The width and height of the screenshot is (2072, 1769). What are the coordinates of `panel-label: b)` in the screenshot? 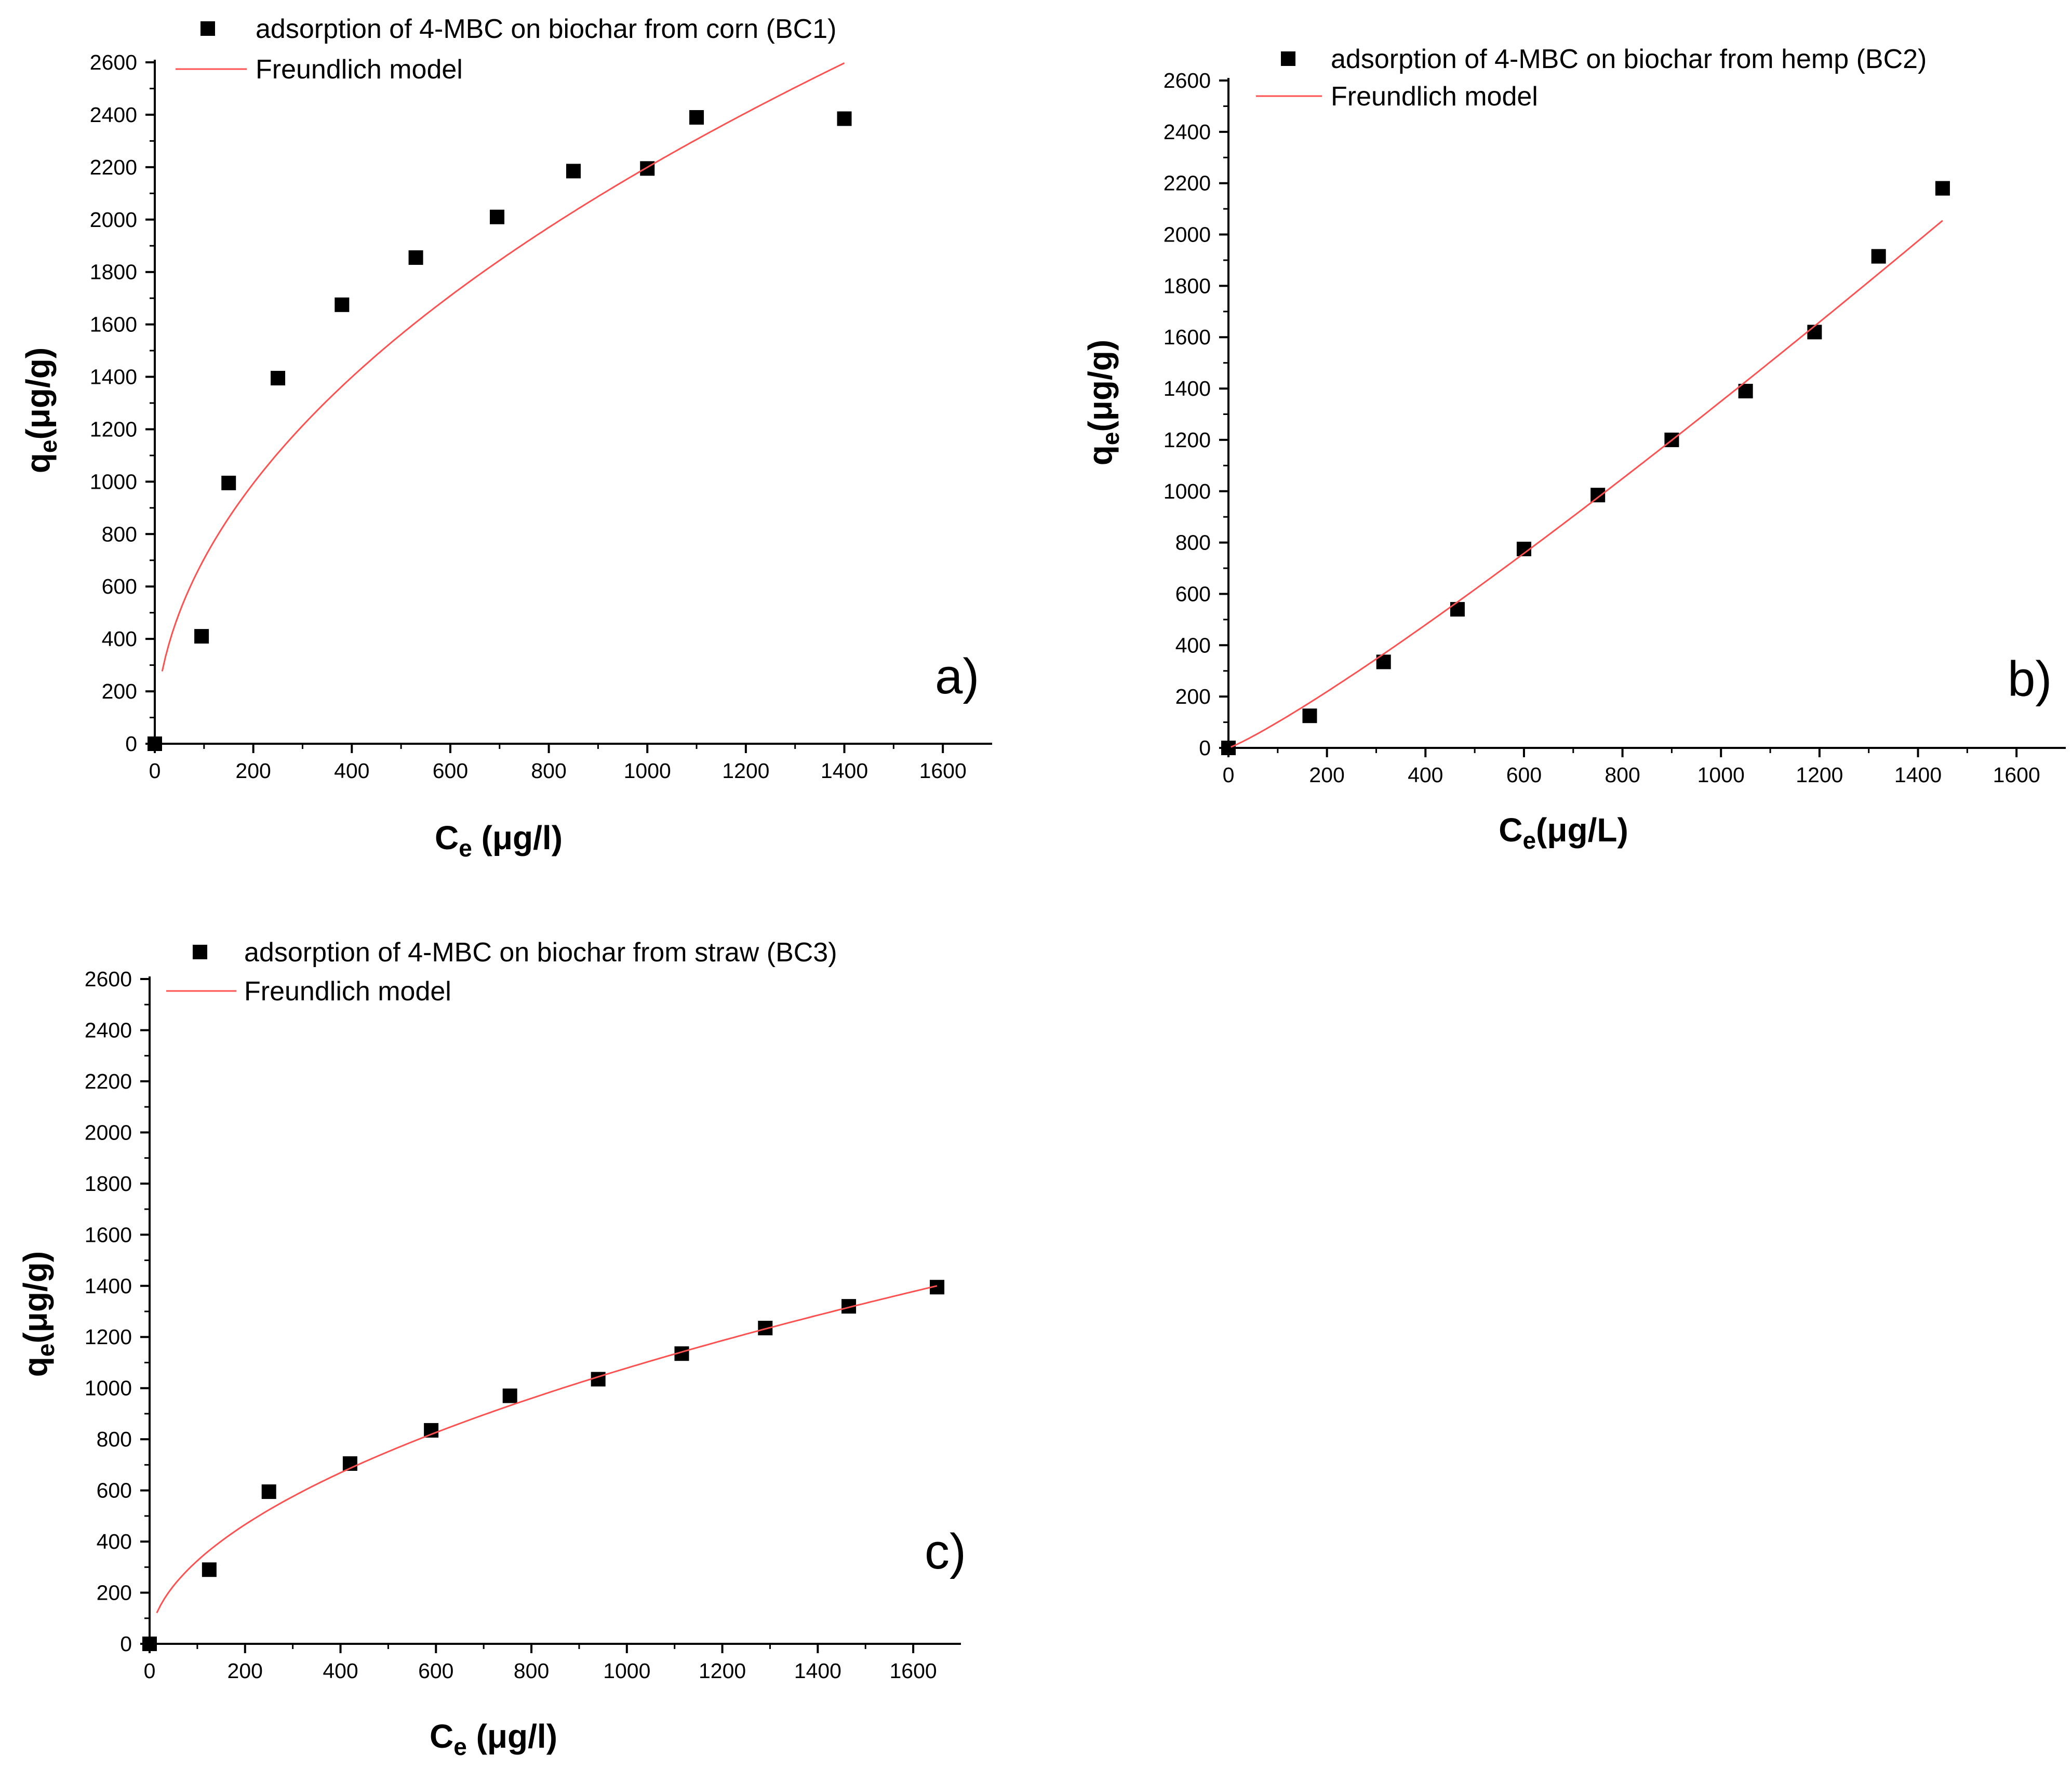 It's located at (2030, 679).